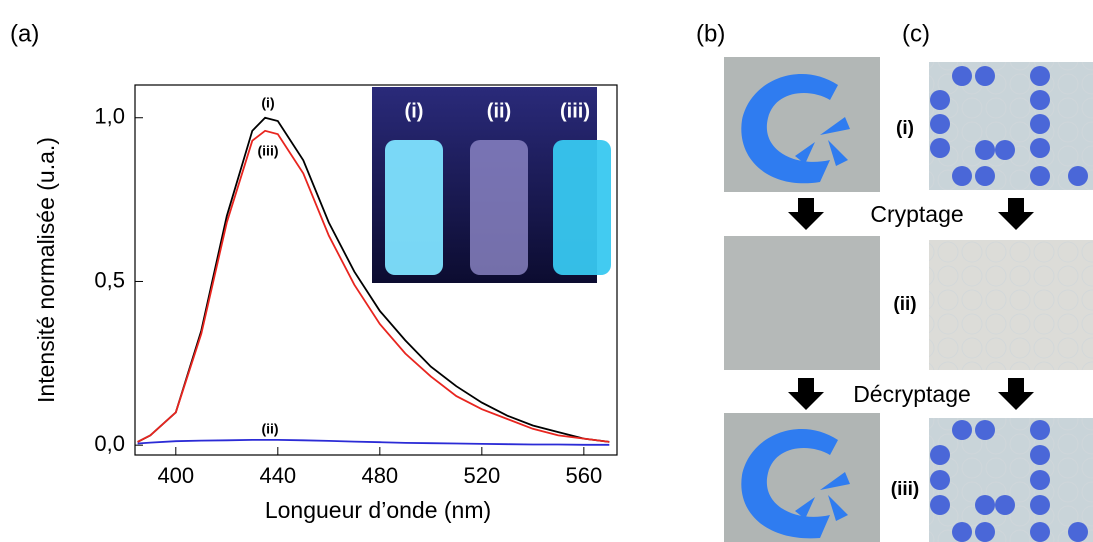 This screenshot has height=542, width=1093. Describe the element at coordinates (175, 475) in the screenshot. I see `x-tick-label: 400` at that location.